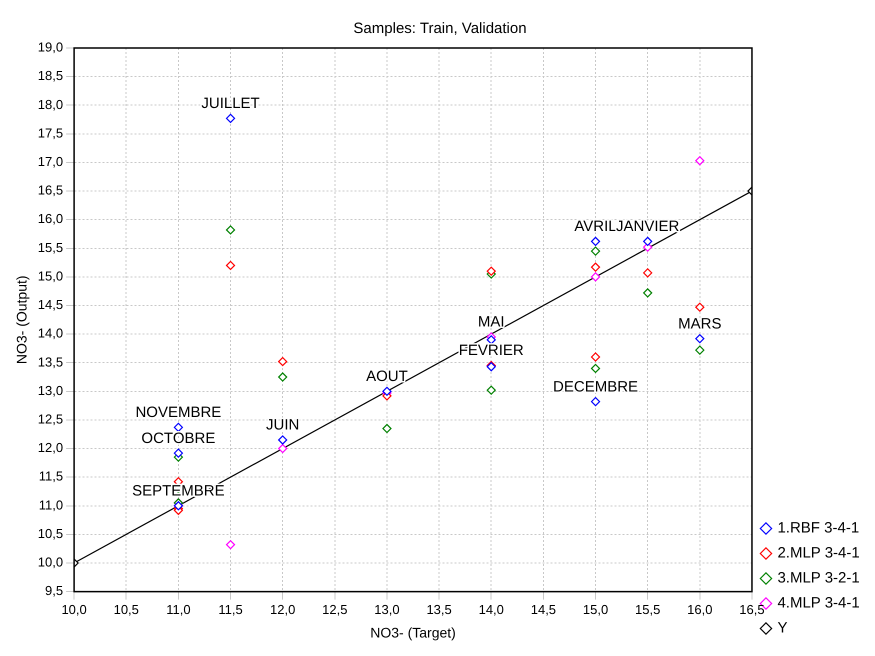 Image resolution: width=875 pixels, height=656 pixels. Describe the element at coordinates (700, 323) in the screenshot. I see `annotation: MARS` at that location.